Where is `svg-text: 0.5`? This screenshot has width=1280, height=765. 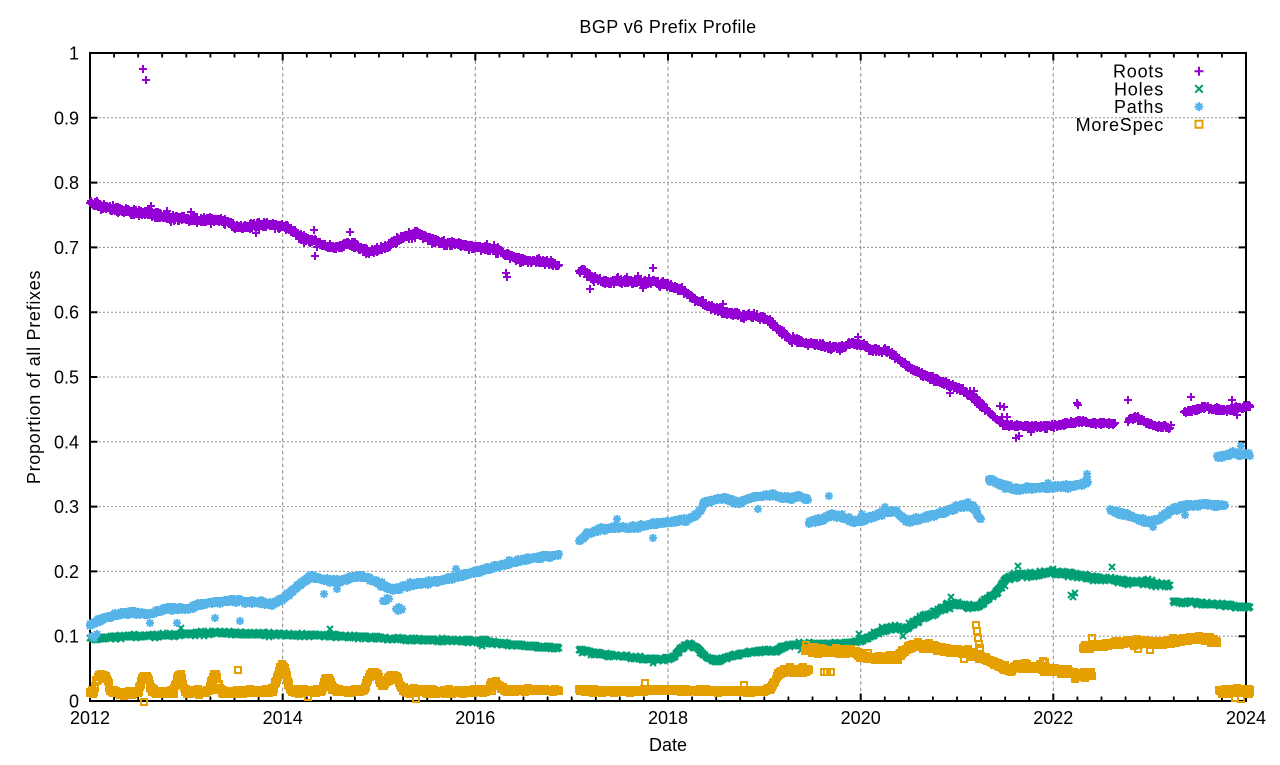 svg-text: 0.5 is located at coordinates (66, 378).